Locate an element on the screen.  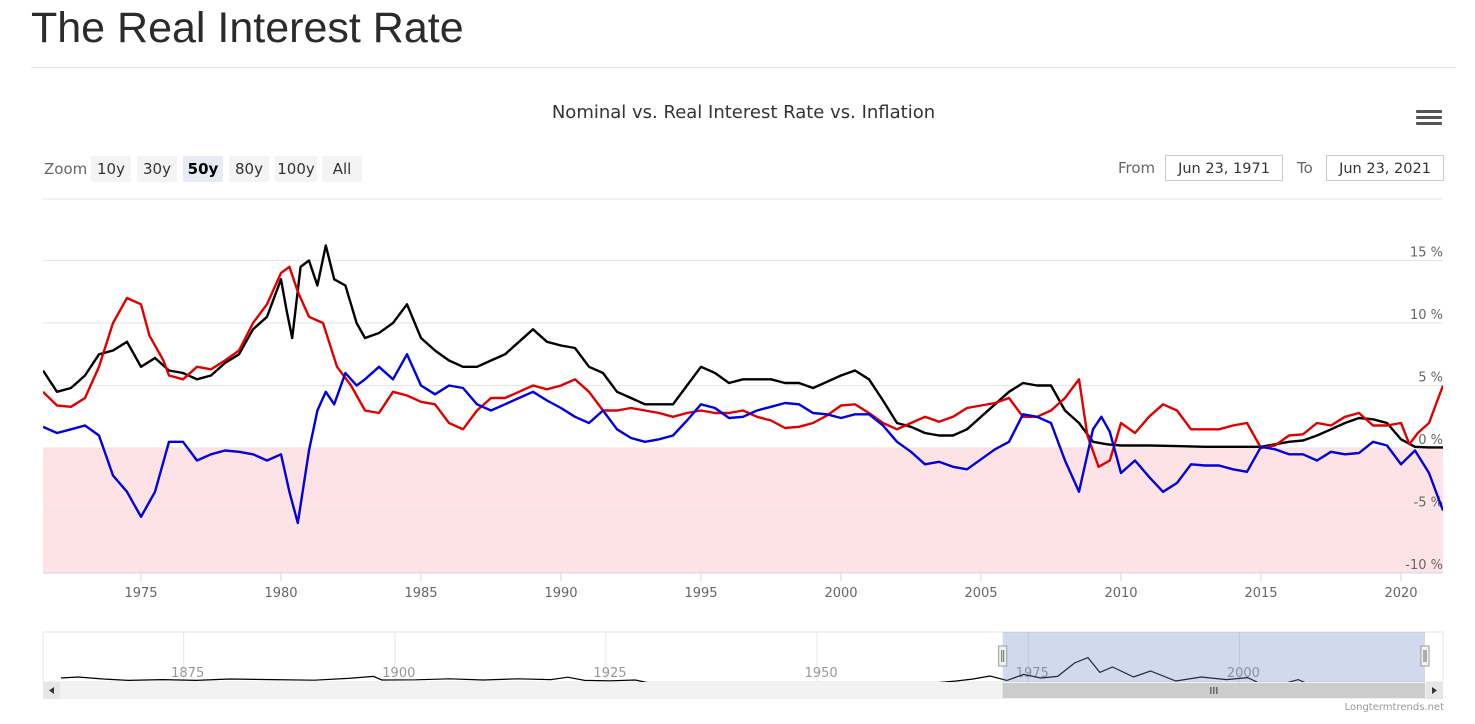
to-label: To is located at coordinates (1305, 168).